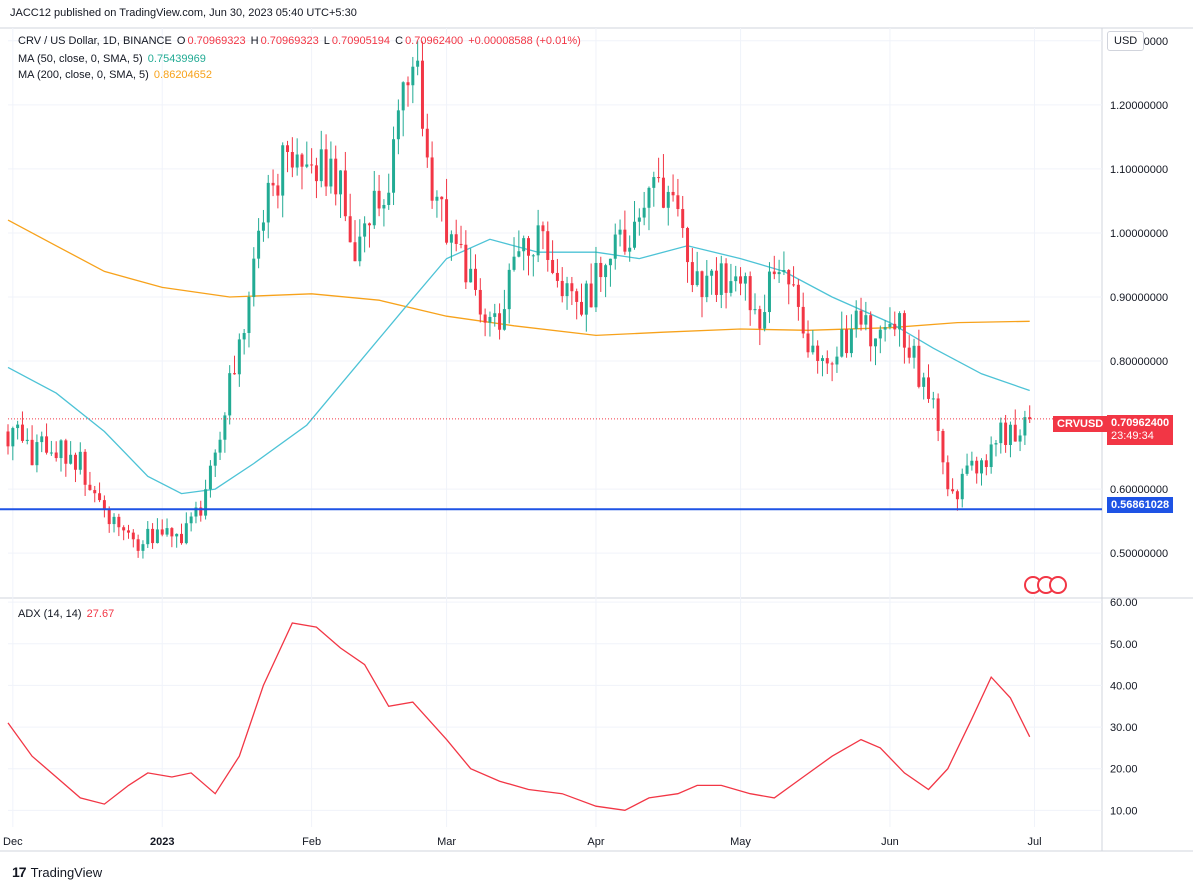 Image resolution: width=1193 pixels, height=889 pixels. I want to click on tradingview-logo: 17 TradingView, so click(57, 872).